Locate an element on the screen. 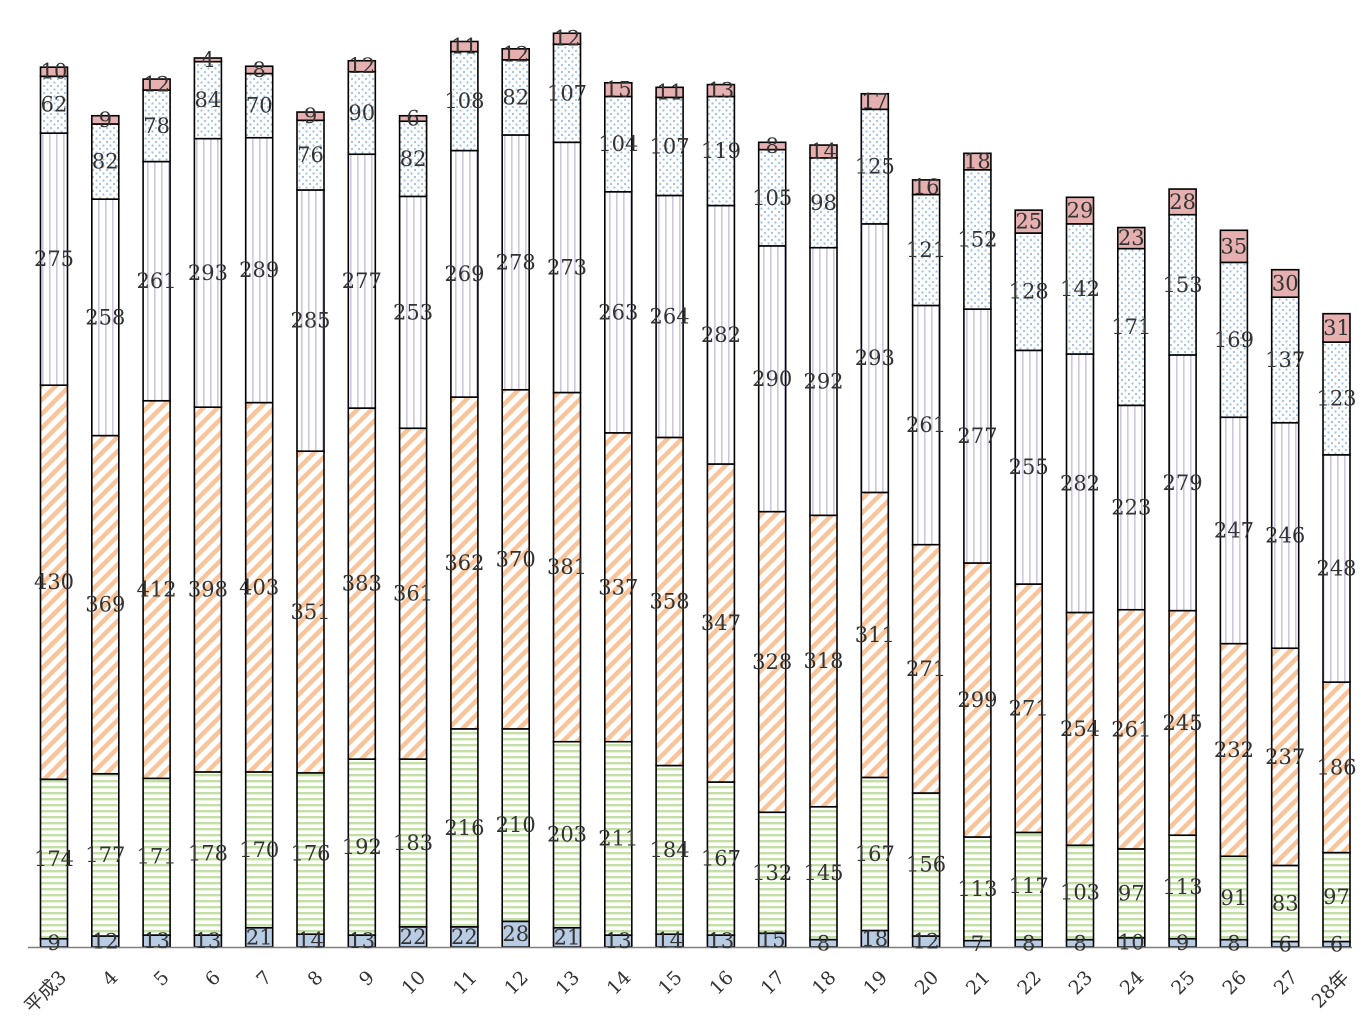  data-label: 4 is located at coordinates (207, 60).